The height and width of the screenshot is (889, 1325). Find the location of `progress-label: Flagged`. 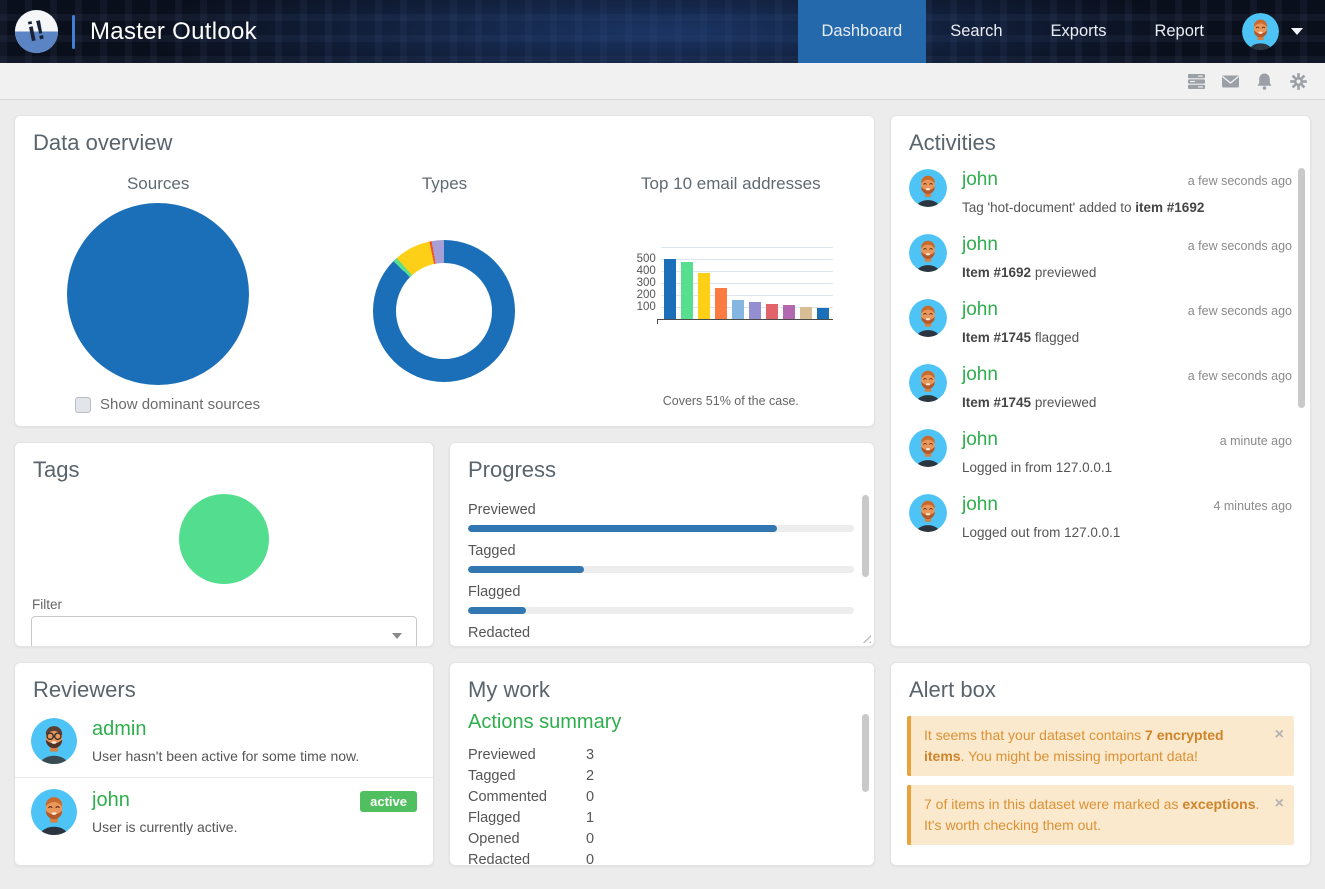

progress-label: Flagged is located at coordinates (494, 592).